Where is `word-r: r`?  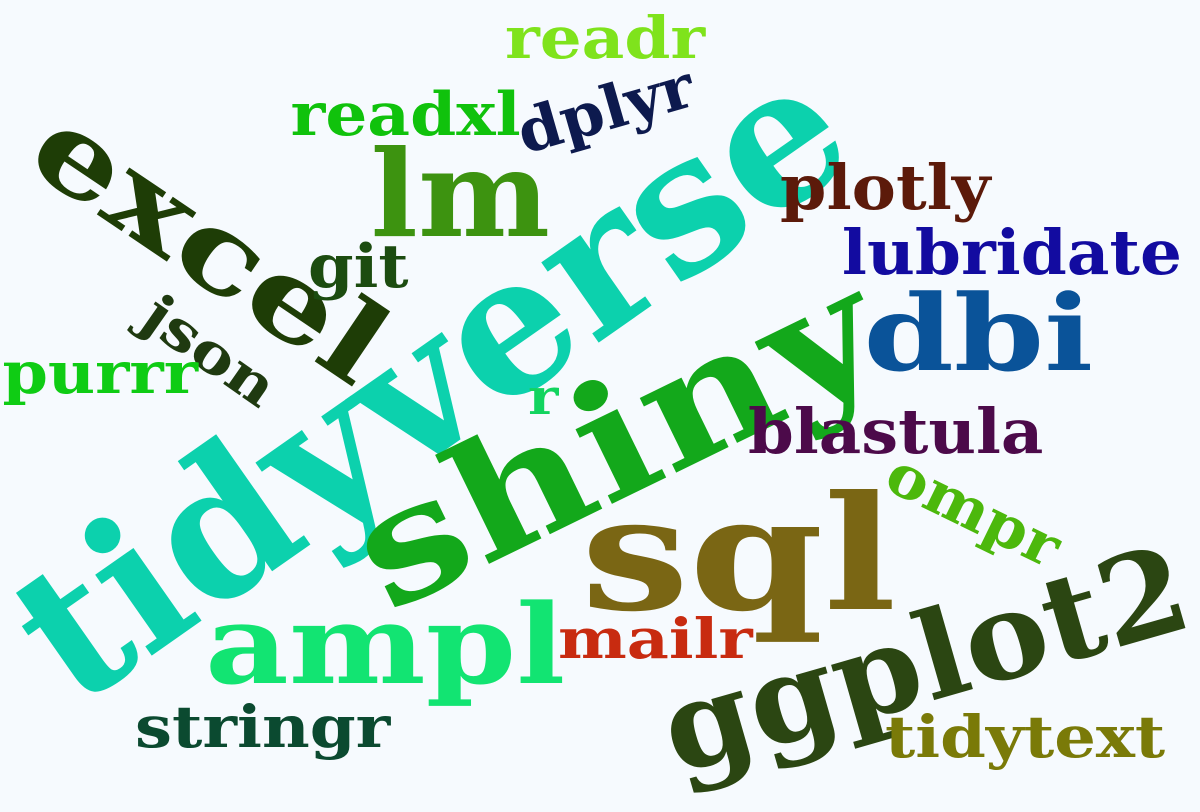
word-r: r is located at coordinates (543, 396).